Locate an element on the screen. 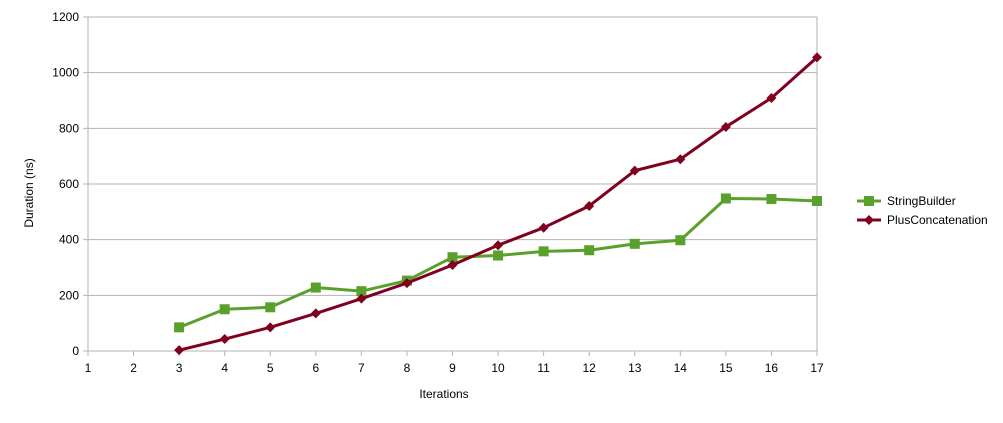 The width and height of the screenshot is (1003, 423). x-tick-label: 9 is located at coordinates (452, 368).